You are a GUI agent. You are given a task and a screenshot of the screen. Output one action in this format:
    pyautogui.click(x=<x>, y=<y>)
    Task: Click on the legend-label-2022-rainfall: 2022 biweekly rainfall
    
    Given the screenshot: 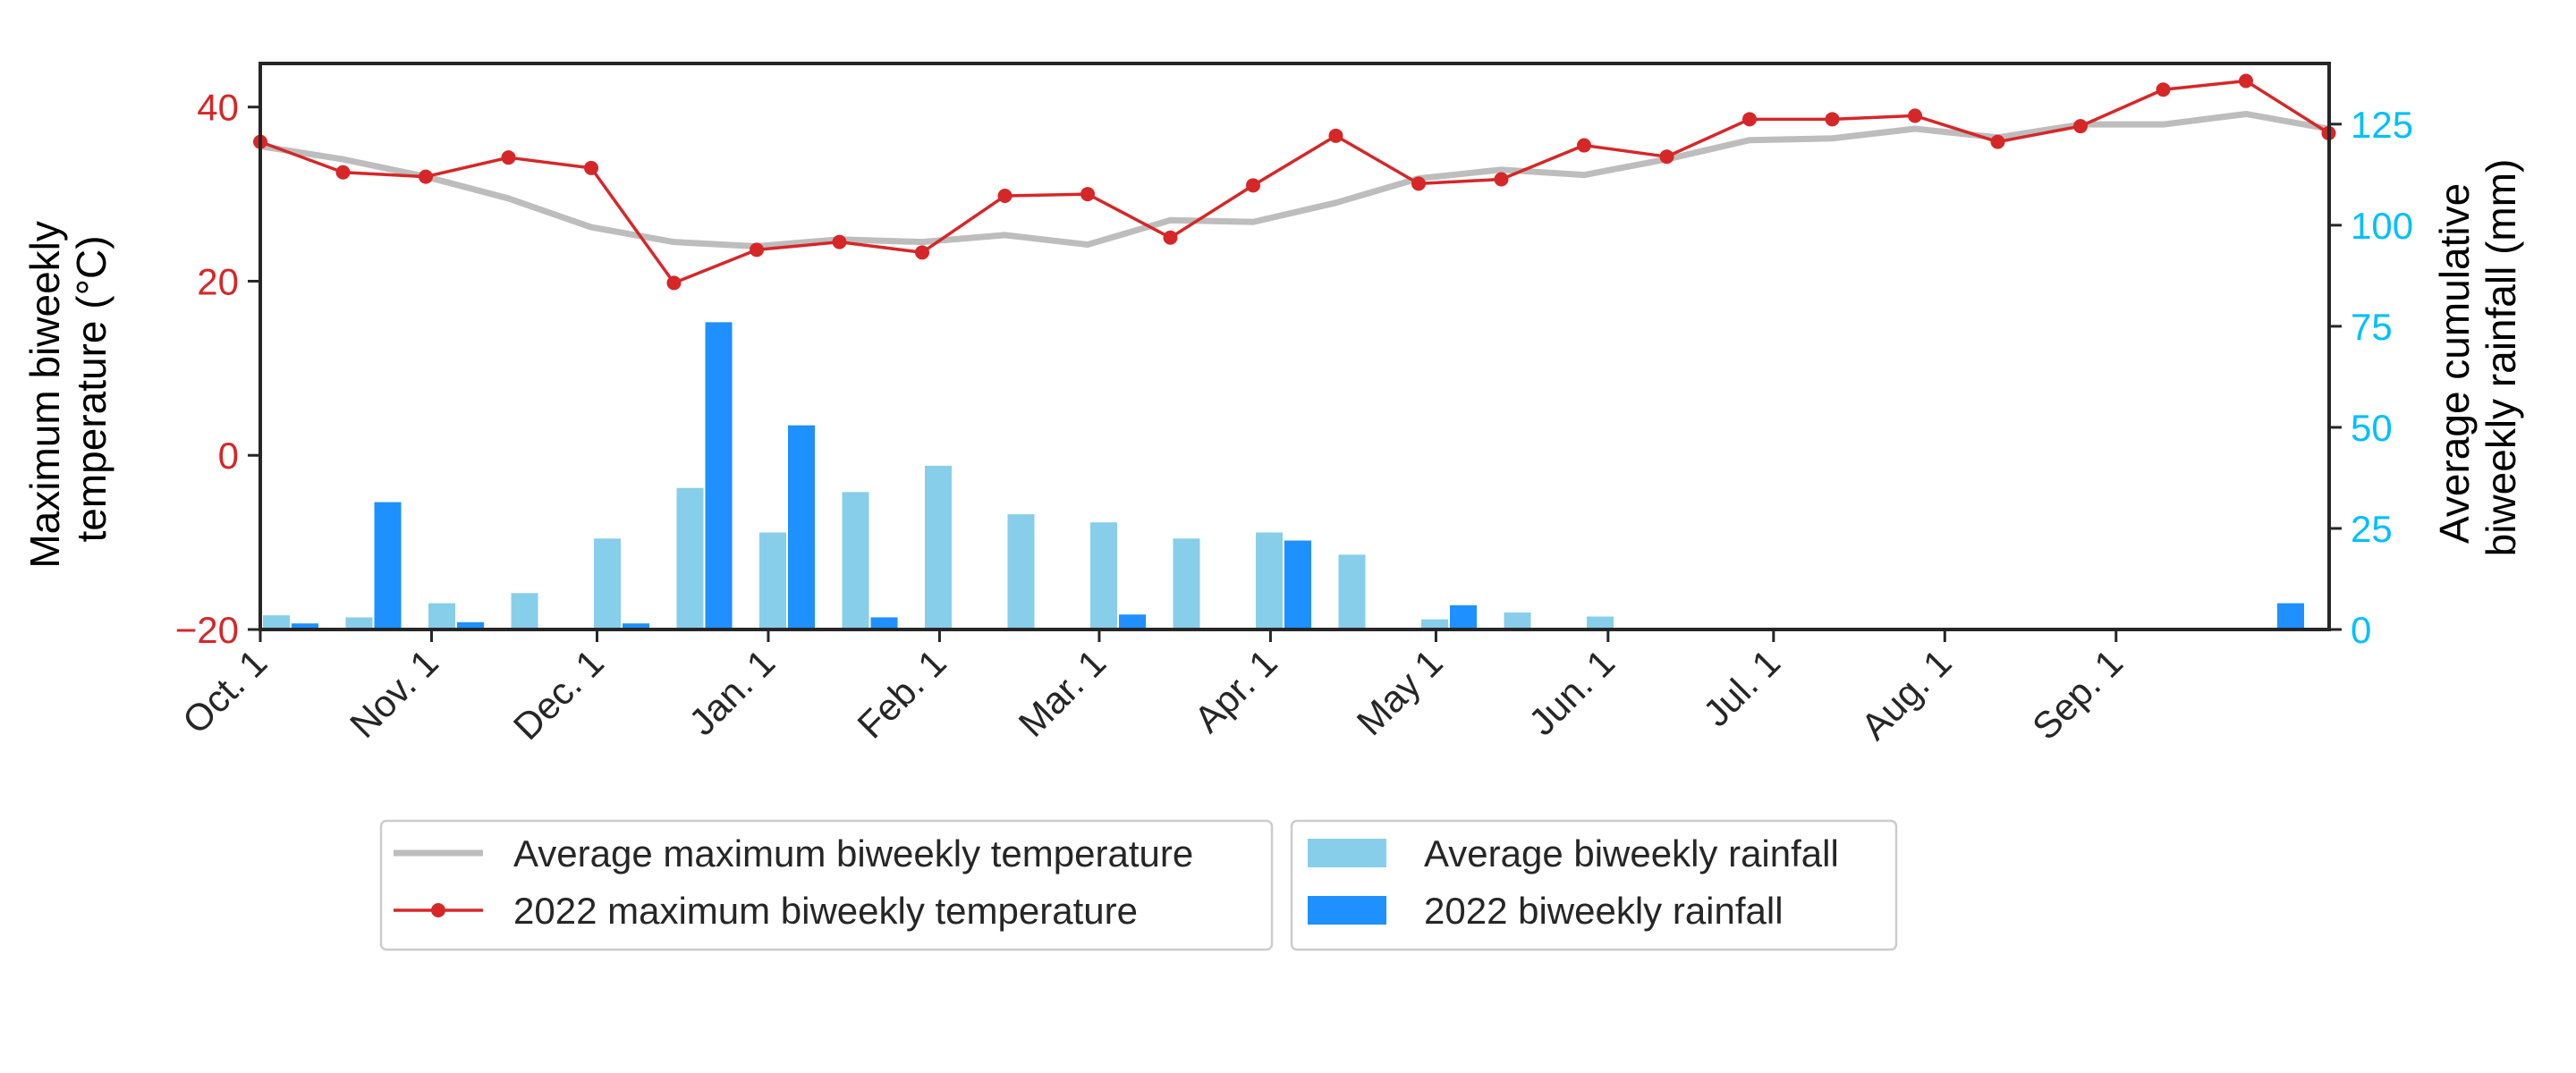 What is the action you would take?
    pyautogui.click(x=1604, y=911)
    